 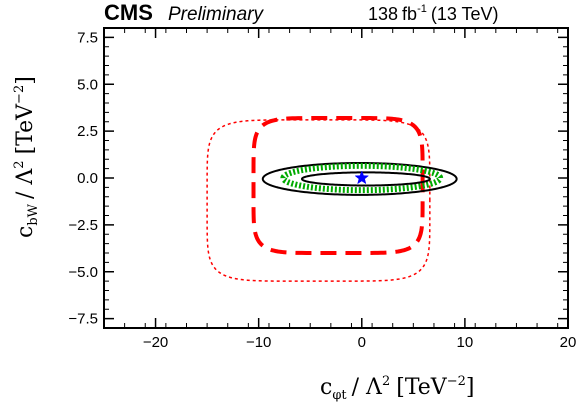 I want to click on contour-black-solid-outer, so click(x=359, y=178).